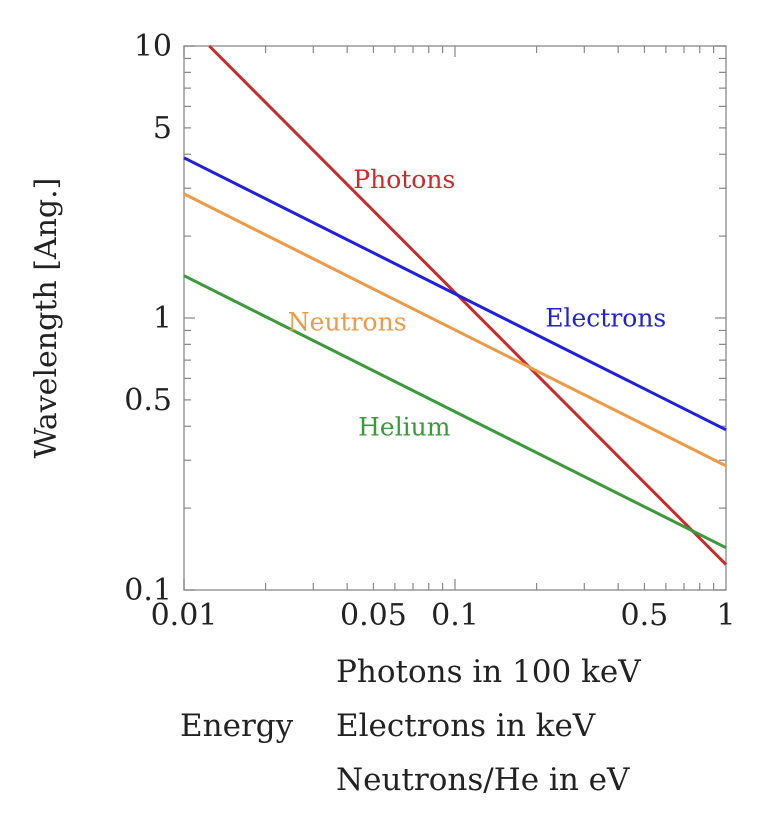  Describe the element at coordinates (373, 615) in the screenshot. I see `x-tick-label: 0.05` at that location.